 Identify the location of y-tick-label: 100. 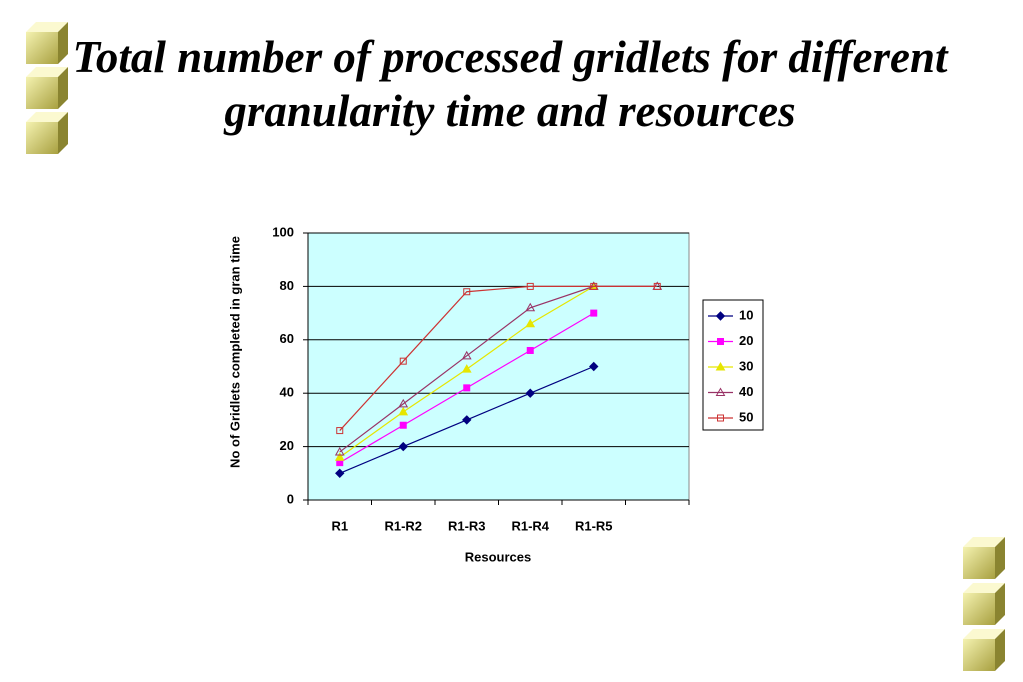
(283, 231).